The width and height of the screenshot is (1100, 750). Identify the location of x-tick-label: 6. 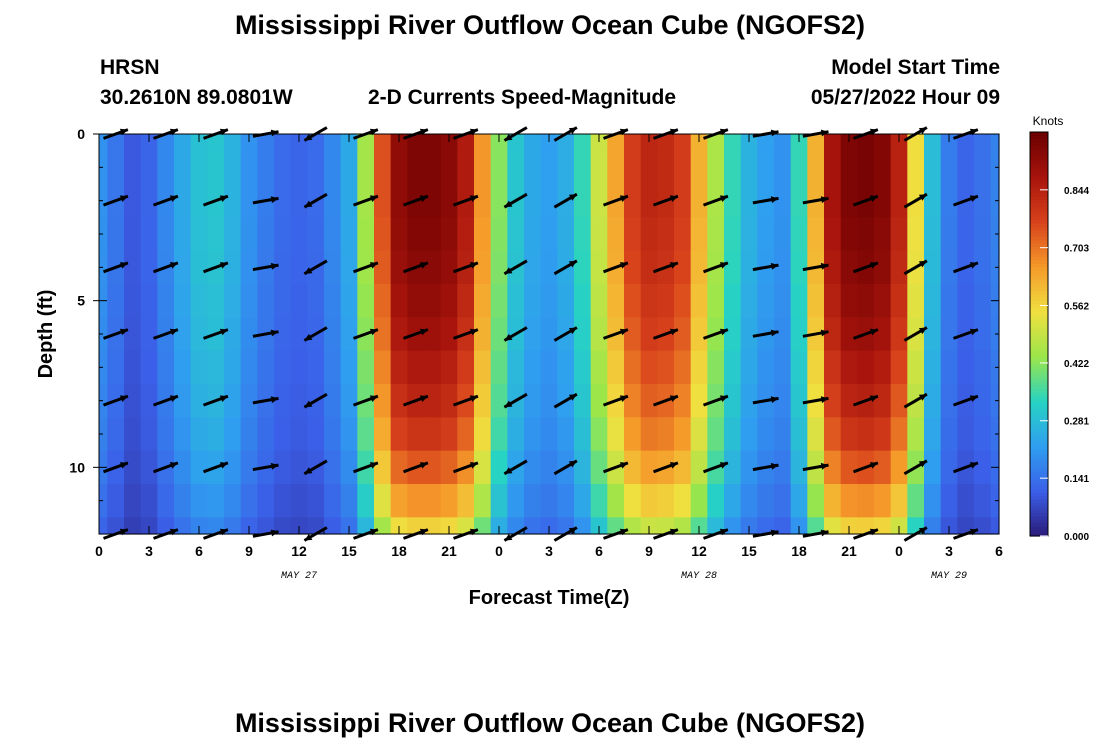
(599, 551).